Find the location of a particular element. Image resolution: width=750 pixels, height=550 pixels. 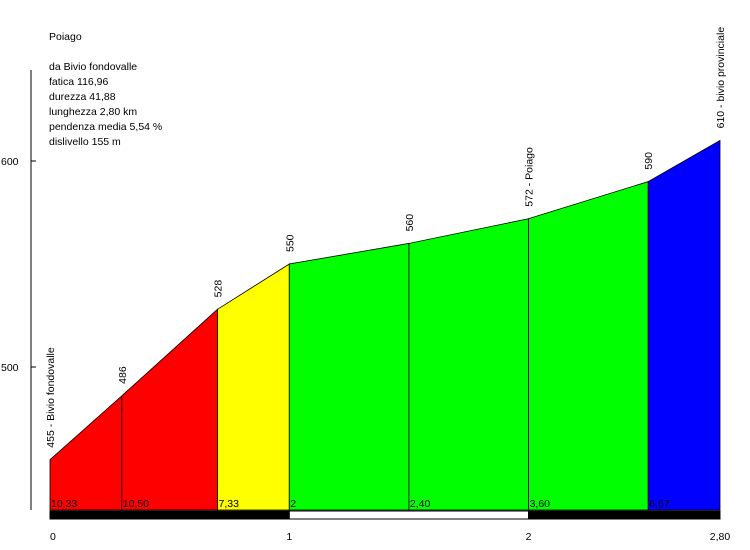

info-line-durezza: durezza 41,88 is located at coordinates (82, 97).